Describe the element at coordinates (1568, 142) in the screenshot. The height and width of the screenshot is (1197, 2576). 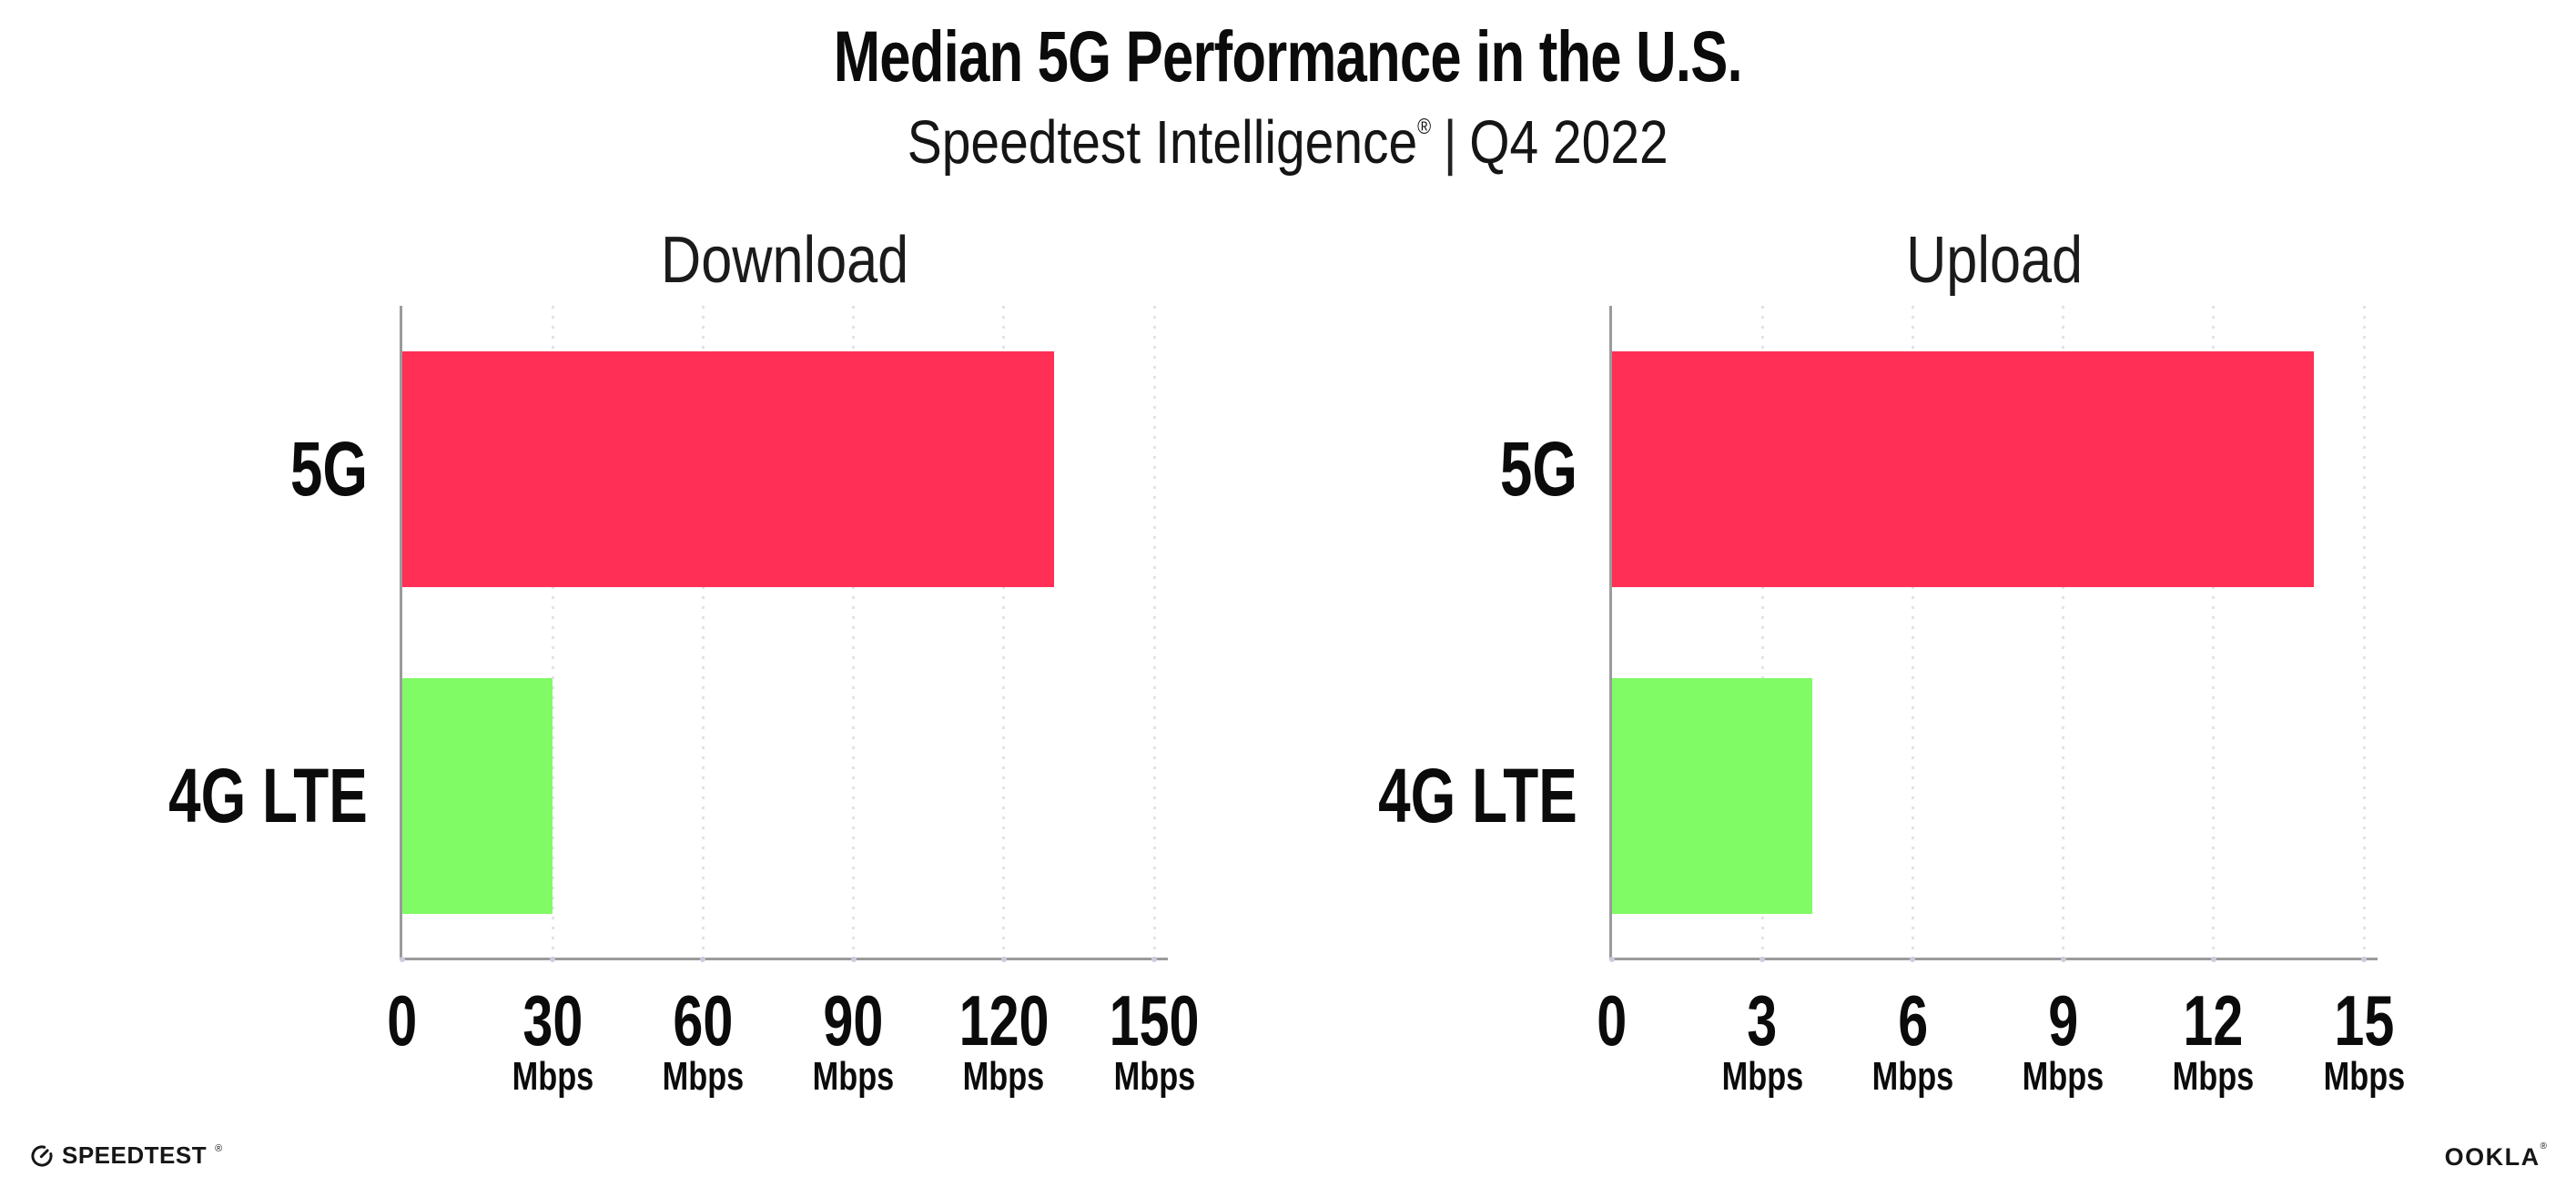
I see `subtitle-period: Q4 2022` at that location.